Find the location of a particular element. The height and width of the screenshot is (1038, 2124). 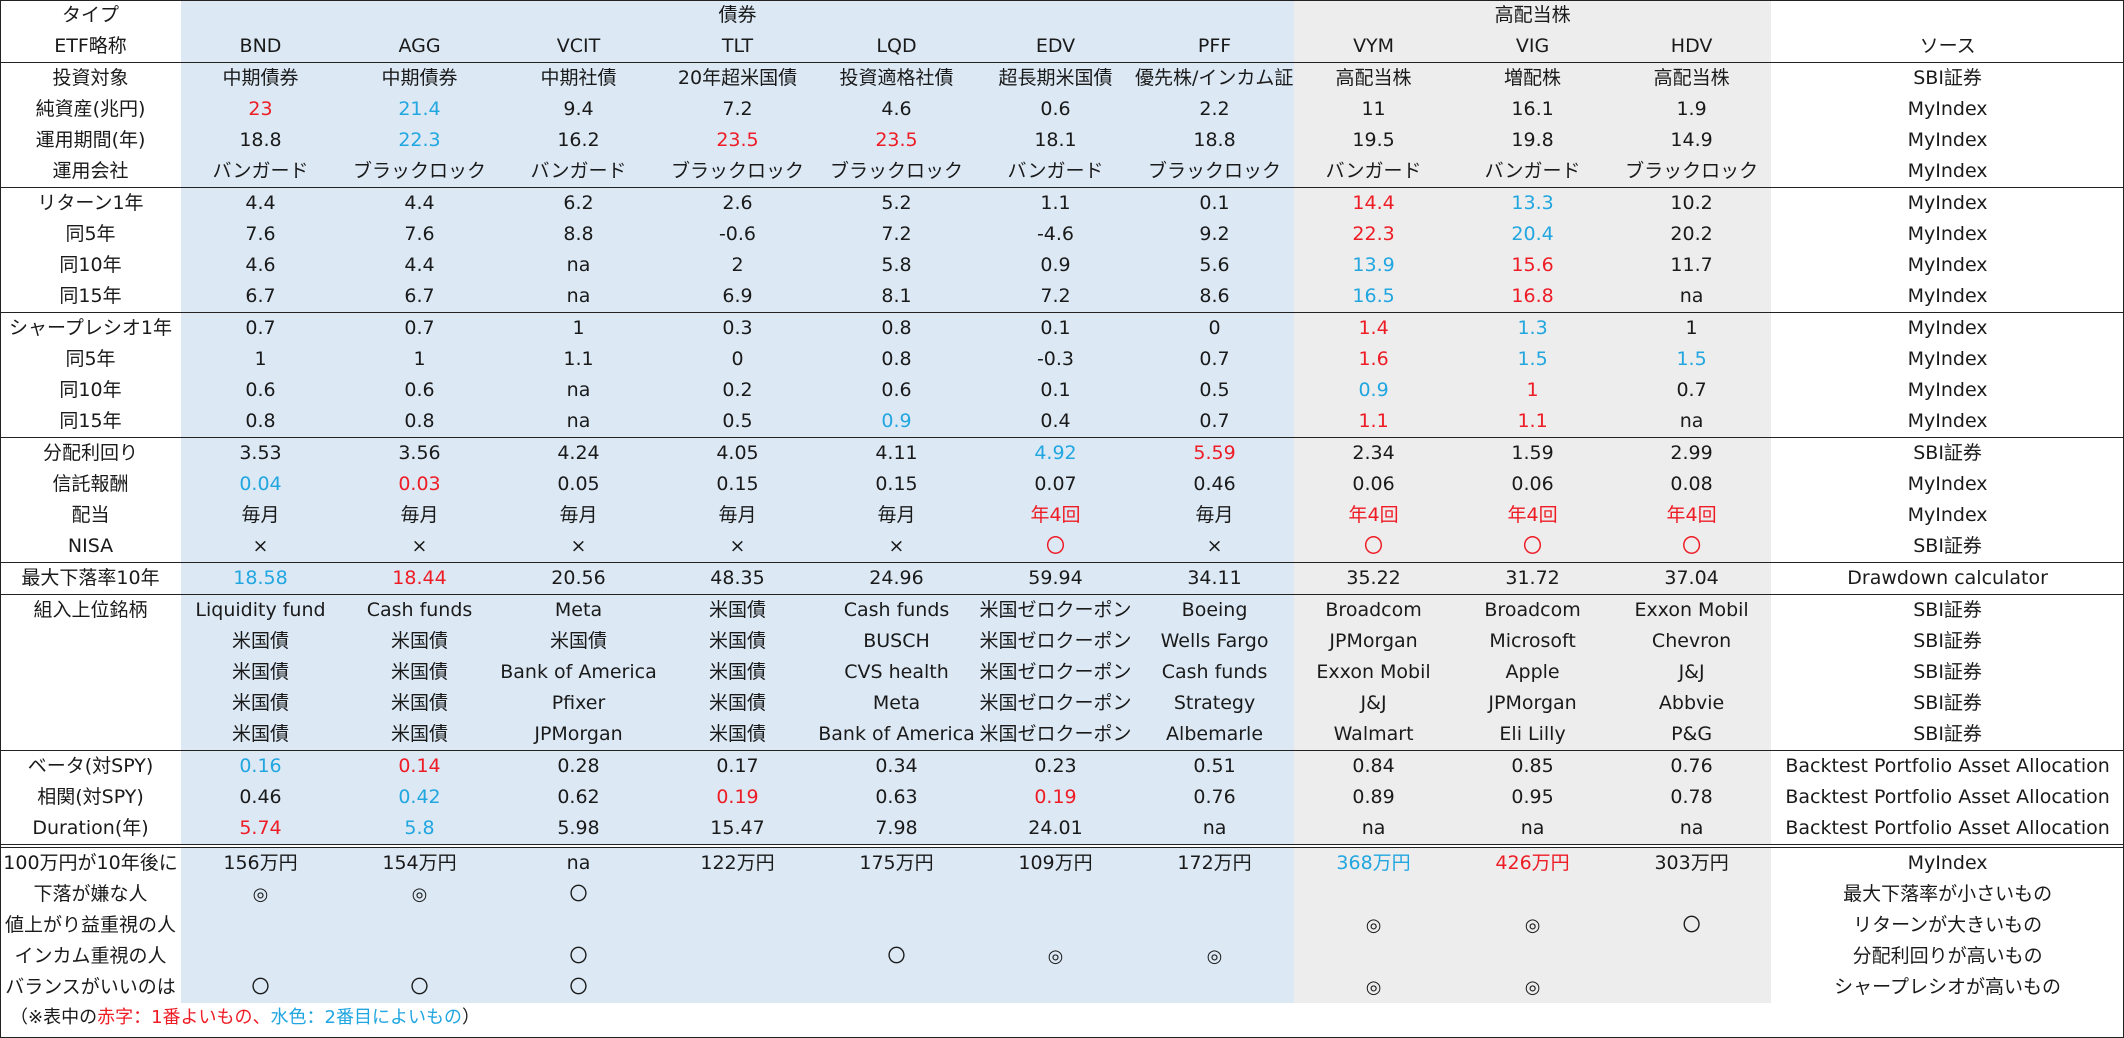

value-cell: 0.15 is located at coordinates (896, 484).